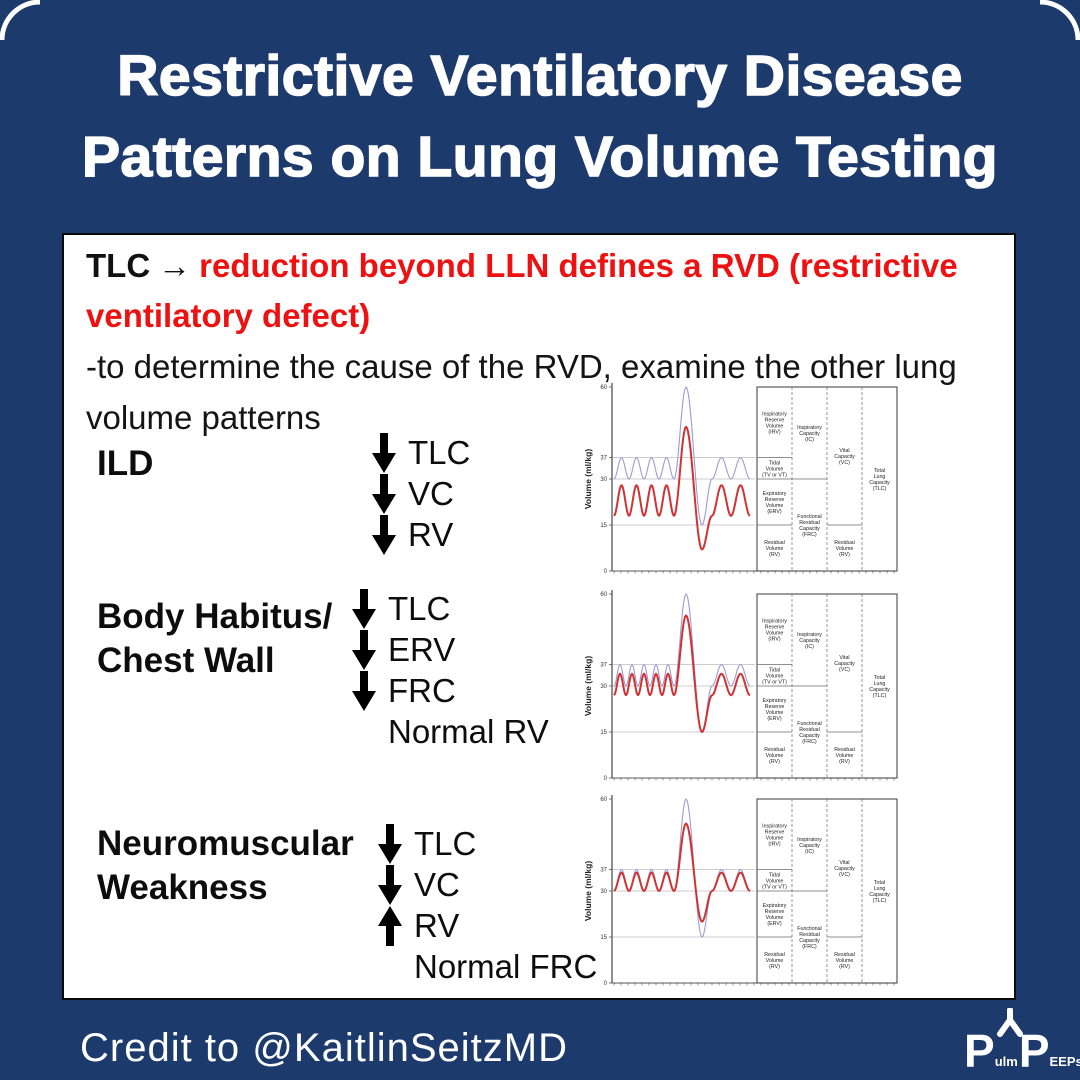 The height and width of the screenshot is (1080, 1080). I want to click on logo-text-eeps: EEPs, so click(1064, 1061).